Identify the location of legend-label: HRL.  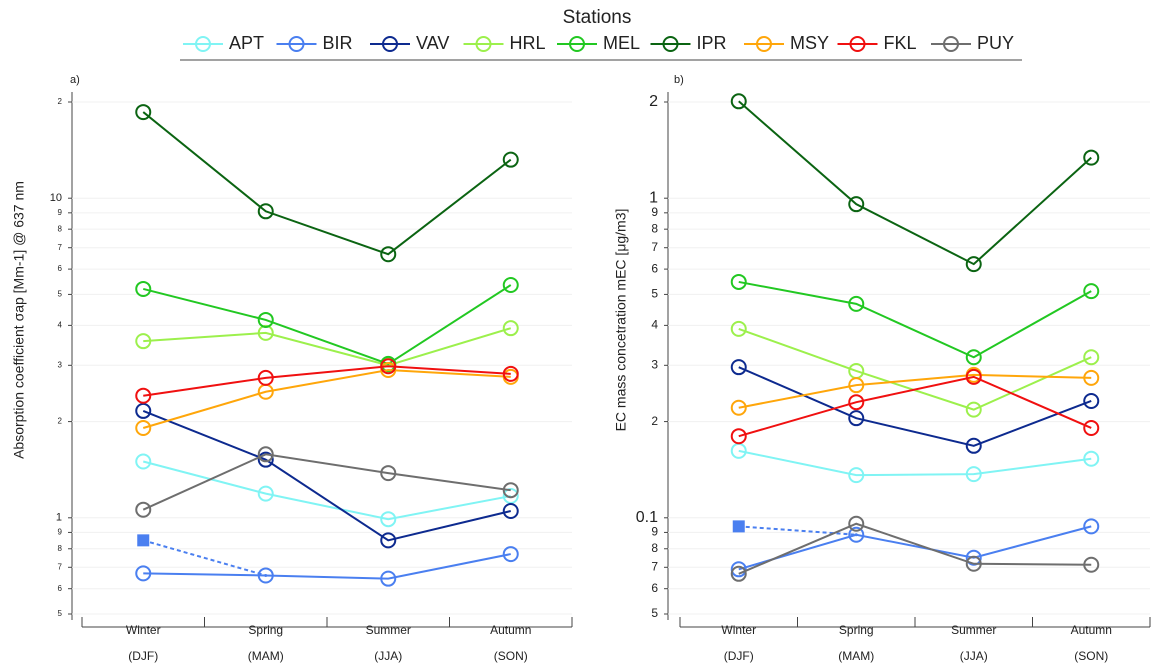
(528, 43).